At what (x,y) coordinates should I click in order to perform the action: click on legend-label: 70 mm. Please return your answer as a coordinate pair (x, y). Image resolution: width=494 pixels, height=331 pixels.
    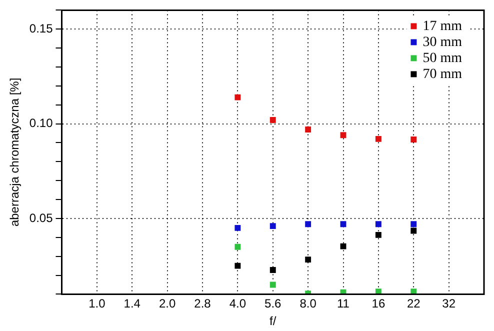
    Looking at the image, I should click on (442, 74).